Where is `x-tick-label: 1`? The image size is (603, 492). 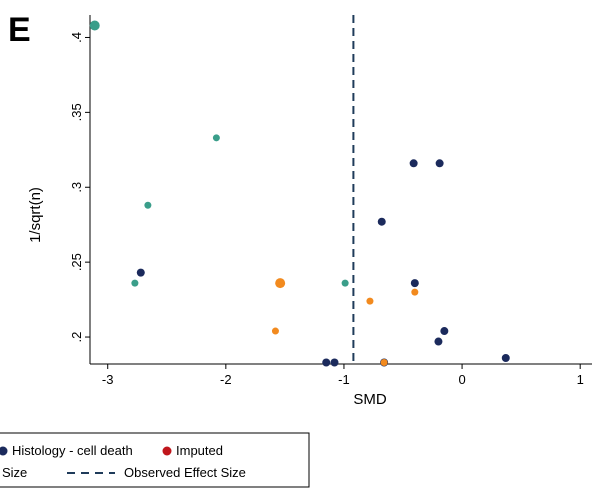 x-tick-label: 1 is located at coordinates (580, 379).